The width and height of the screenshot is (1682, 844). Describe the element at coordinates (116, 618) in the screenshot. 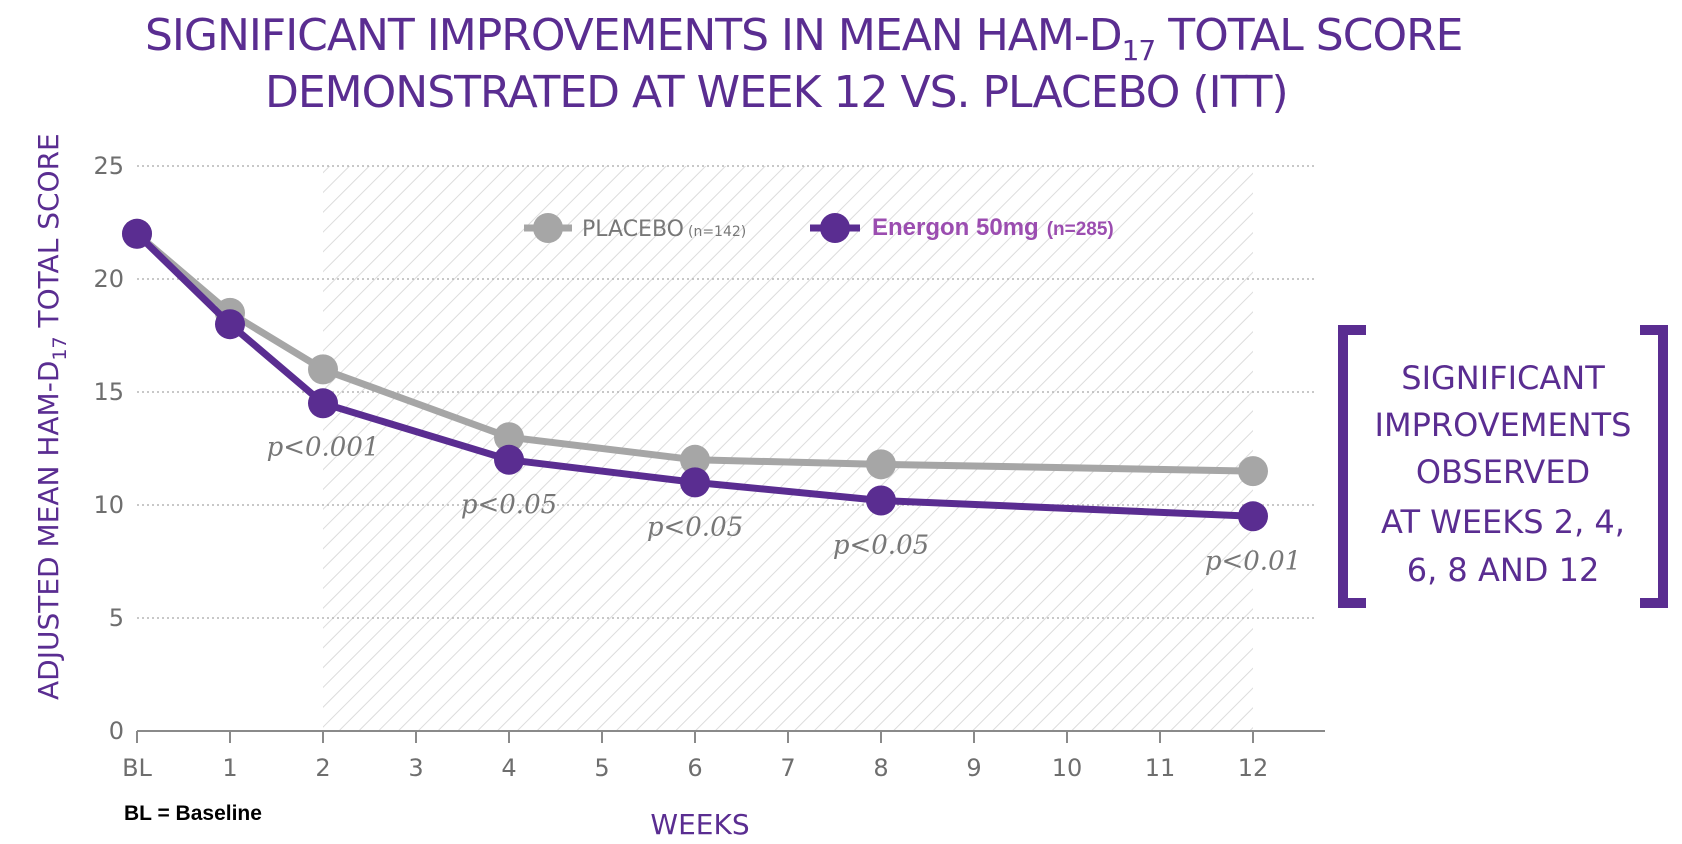

I see `y-tick-label: 5` at that location.